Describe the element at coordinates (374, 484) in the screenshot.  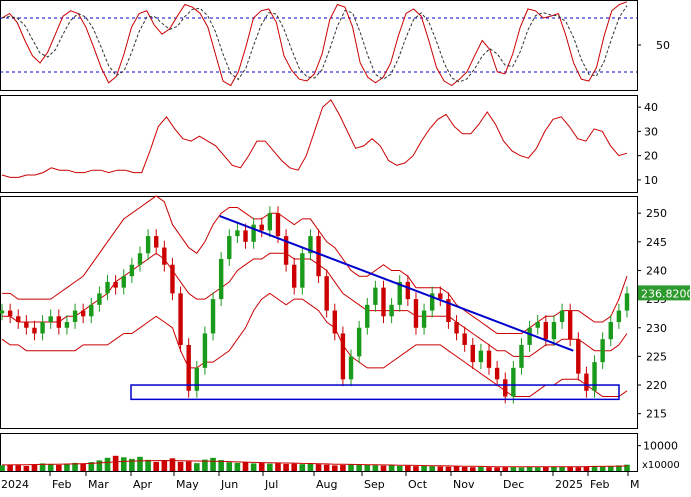
I see `time-tick-label: Sep` at that location.